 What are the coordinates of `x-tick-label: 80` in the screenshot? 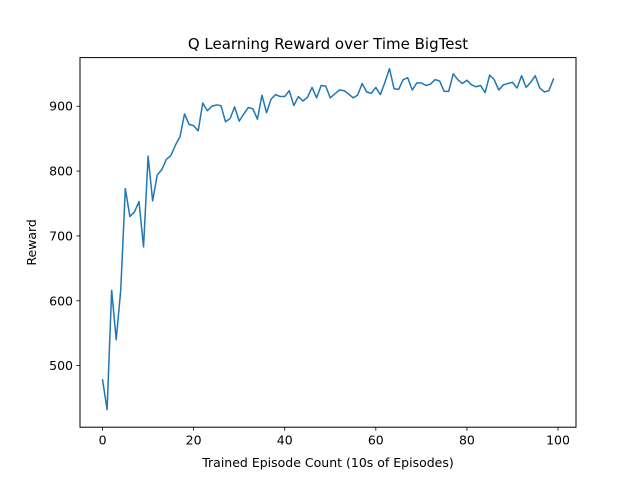 It's located at (467, 440).